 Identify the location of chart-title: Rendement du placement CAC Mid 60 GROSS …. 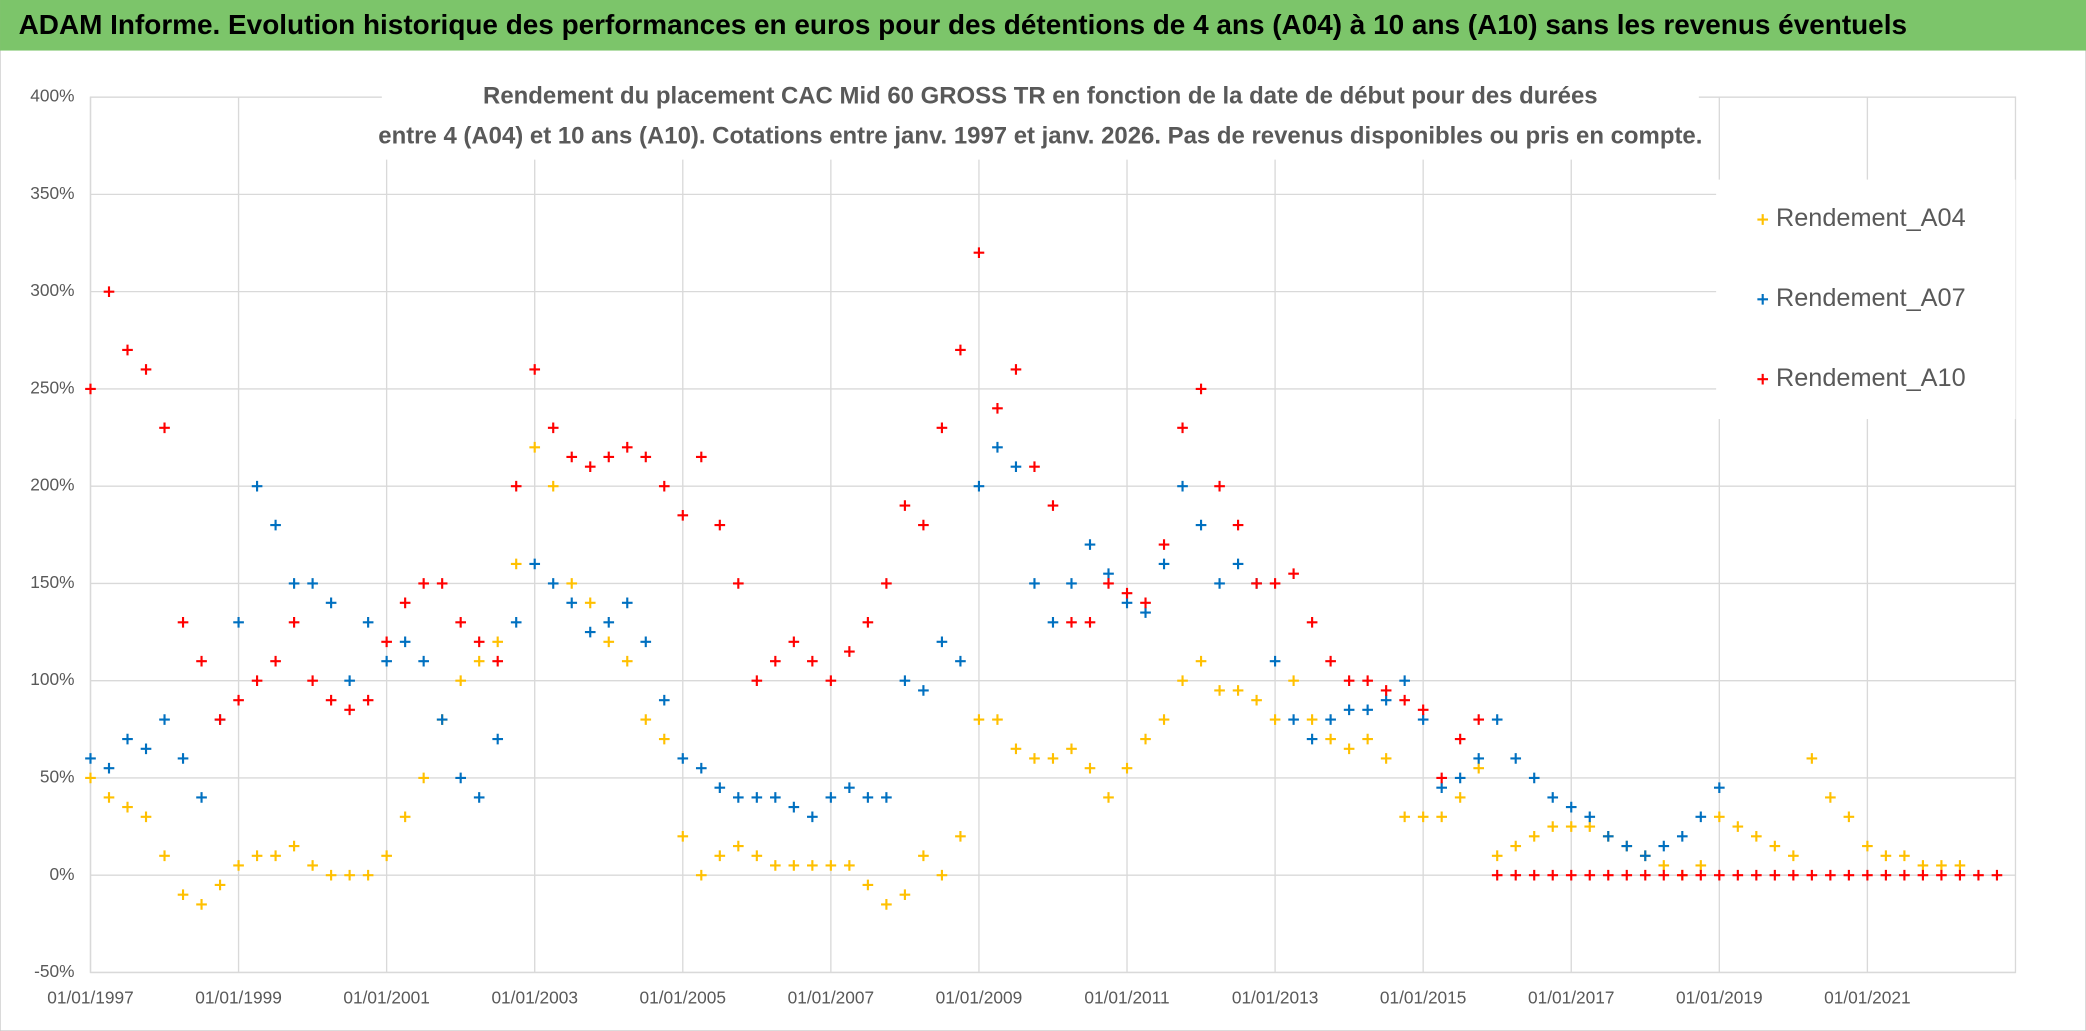
(1040, 95).